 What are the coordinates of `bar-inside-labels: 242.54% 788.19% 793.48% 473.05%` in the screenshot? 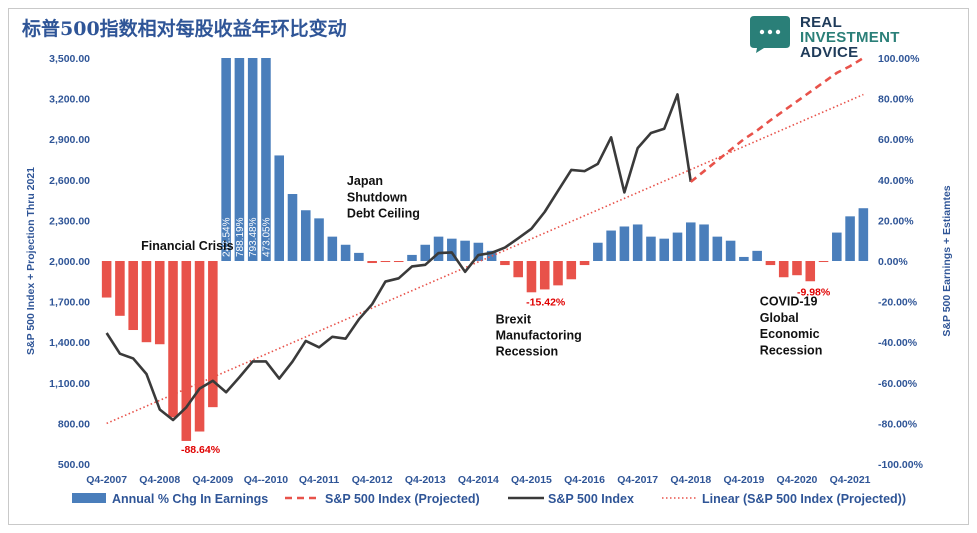 It's located at (247, 237).